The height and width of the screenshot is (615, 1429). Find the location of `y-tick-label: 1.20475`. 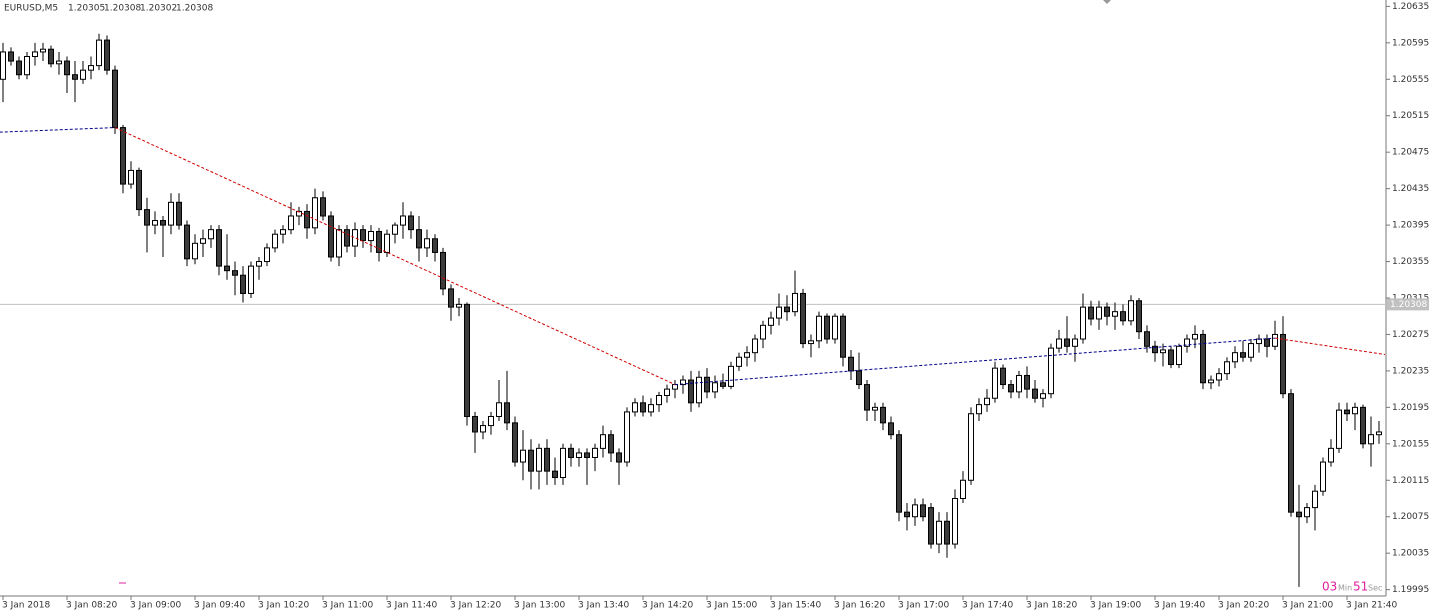

y-tick-label: 1.20475 is located at coordinates (1410, 153).